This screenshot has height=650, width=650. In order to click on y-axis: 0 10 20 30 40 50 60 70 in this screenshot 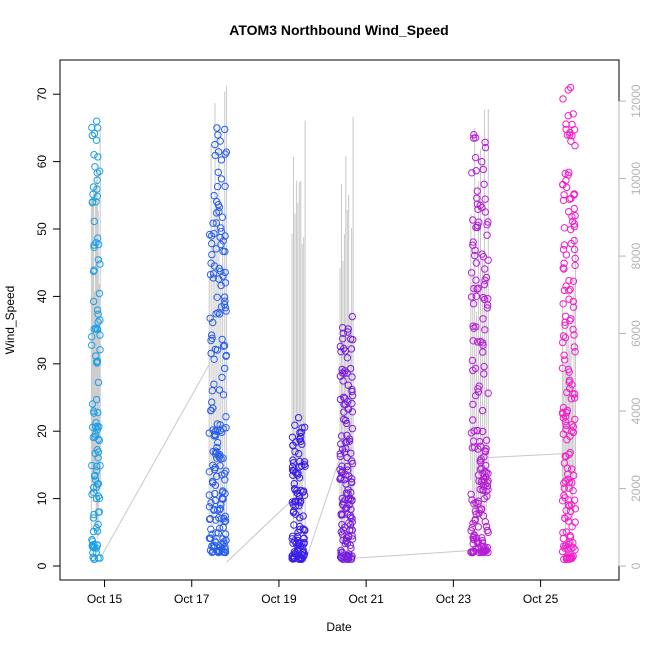, I will do `click(48, 328)`.